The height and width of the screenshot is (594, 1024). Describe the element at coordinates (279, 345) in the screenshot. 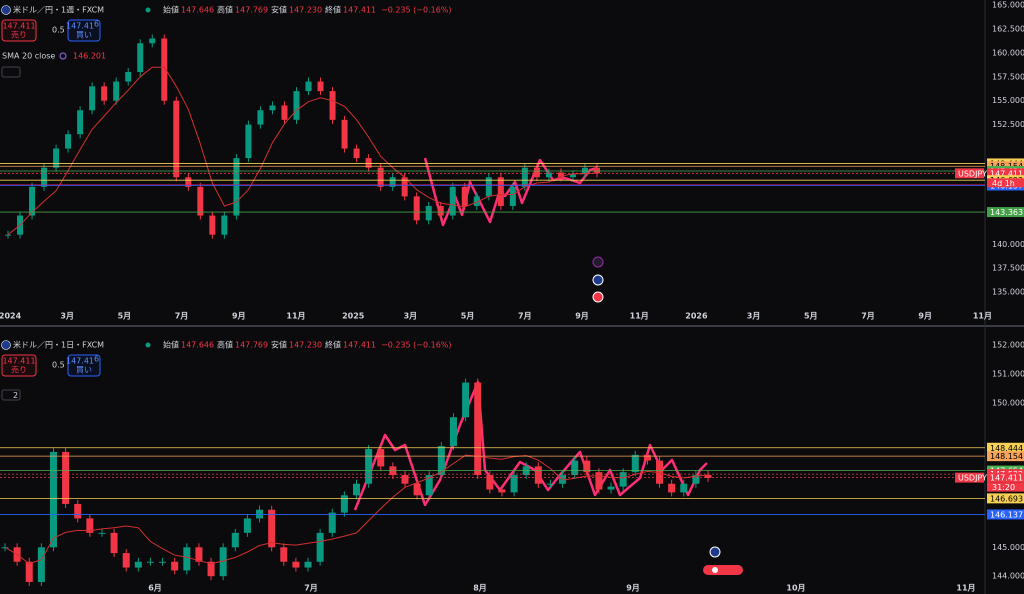

I see `ohlc-label: 安値` at that location.